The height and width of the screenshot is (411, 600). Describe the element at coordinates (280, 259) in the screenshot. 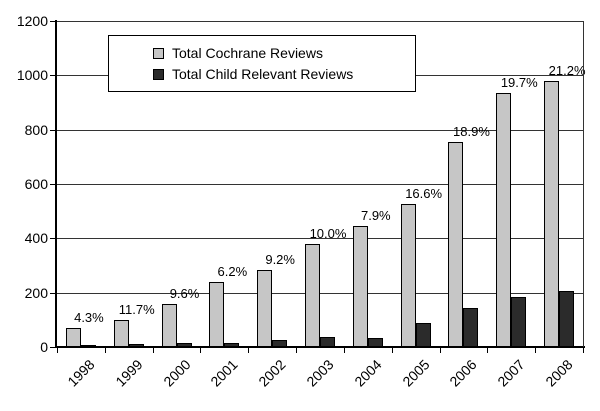

I see `percent-label: 9.2%` at that location.